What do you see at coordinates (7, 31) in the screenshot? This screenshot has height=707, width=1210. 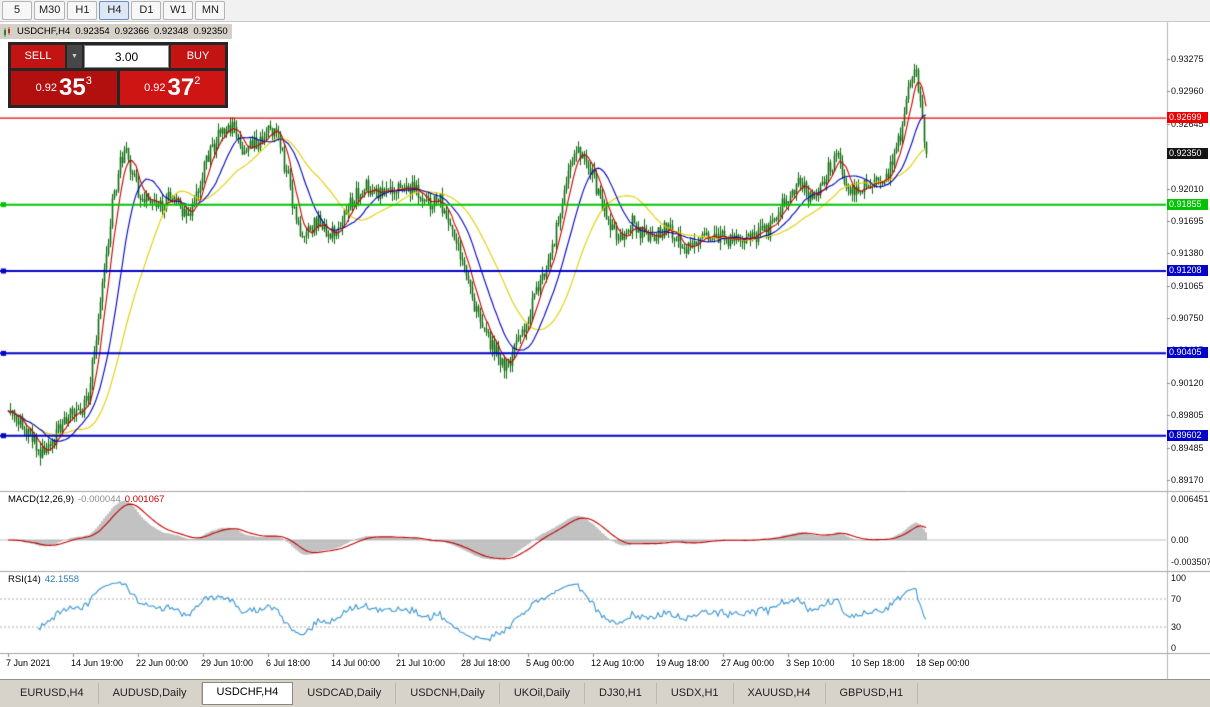 I see `candlestick-icon` at bounding box center [7, 31].